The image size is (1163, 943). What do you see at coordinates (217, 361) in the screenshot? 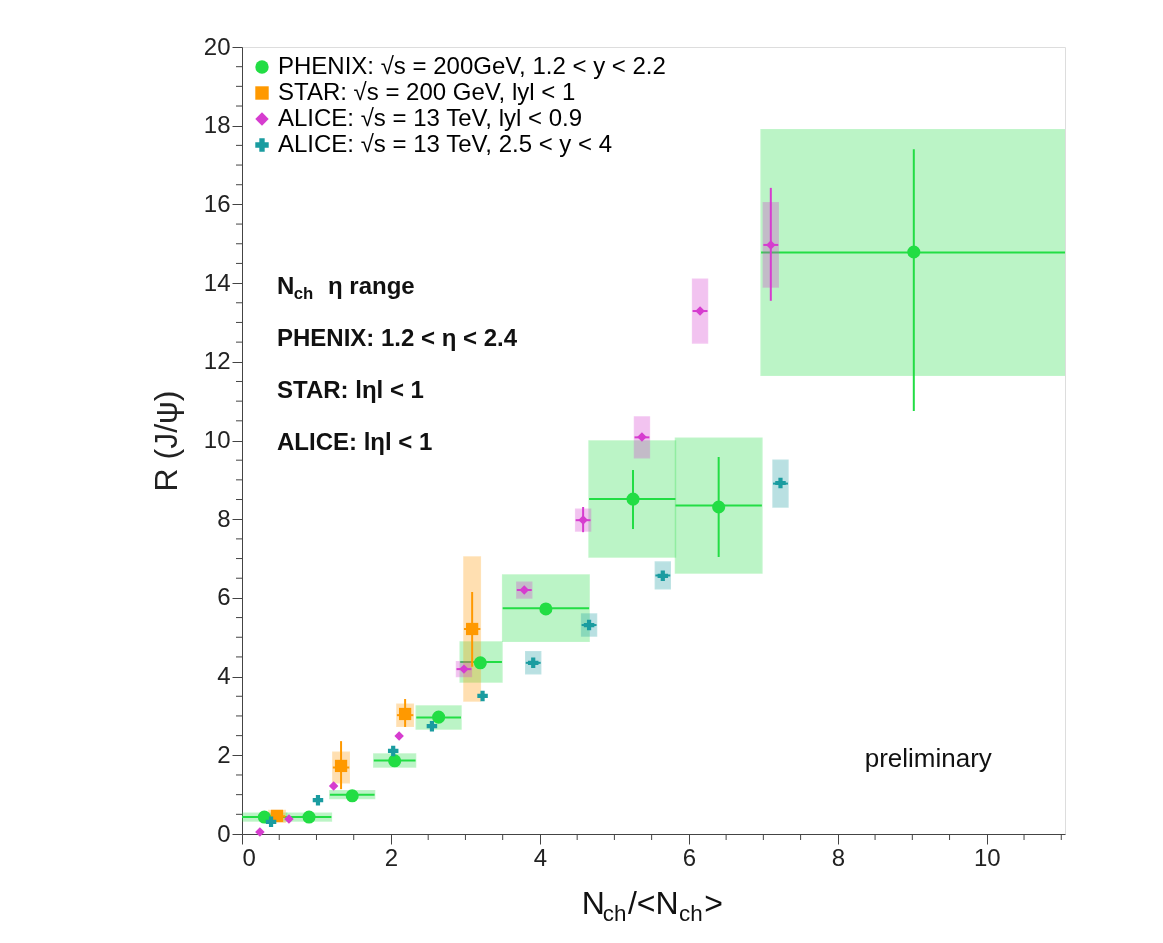
I see `y-tick-label: 12` at bounding box center [217, 361].